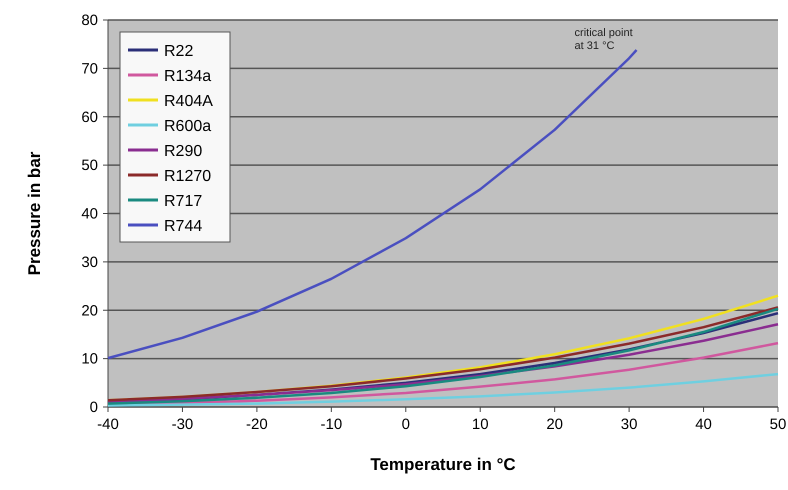  I want to click on x-tick-label: 0, so click(406, 424).